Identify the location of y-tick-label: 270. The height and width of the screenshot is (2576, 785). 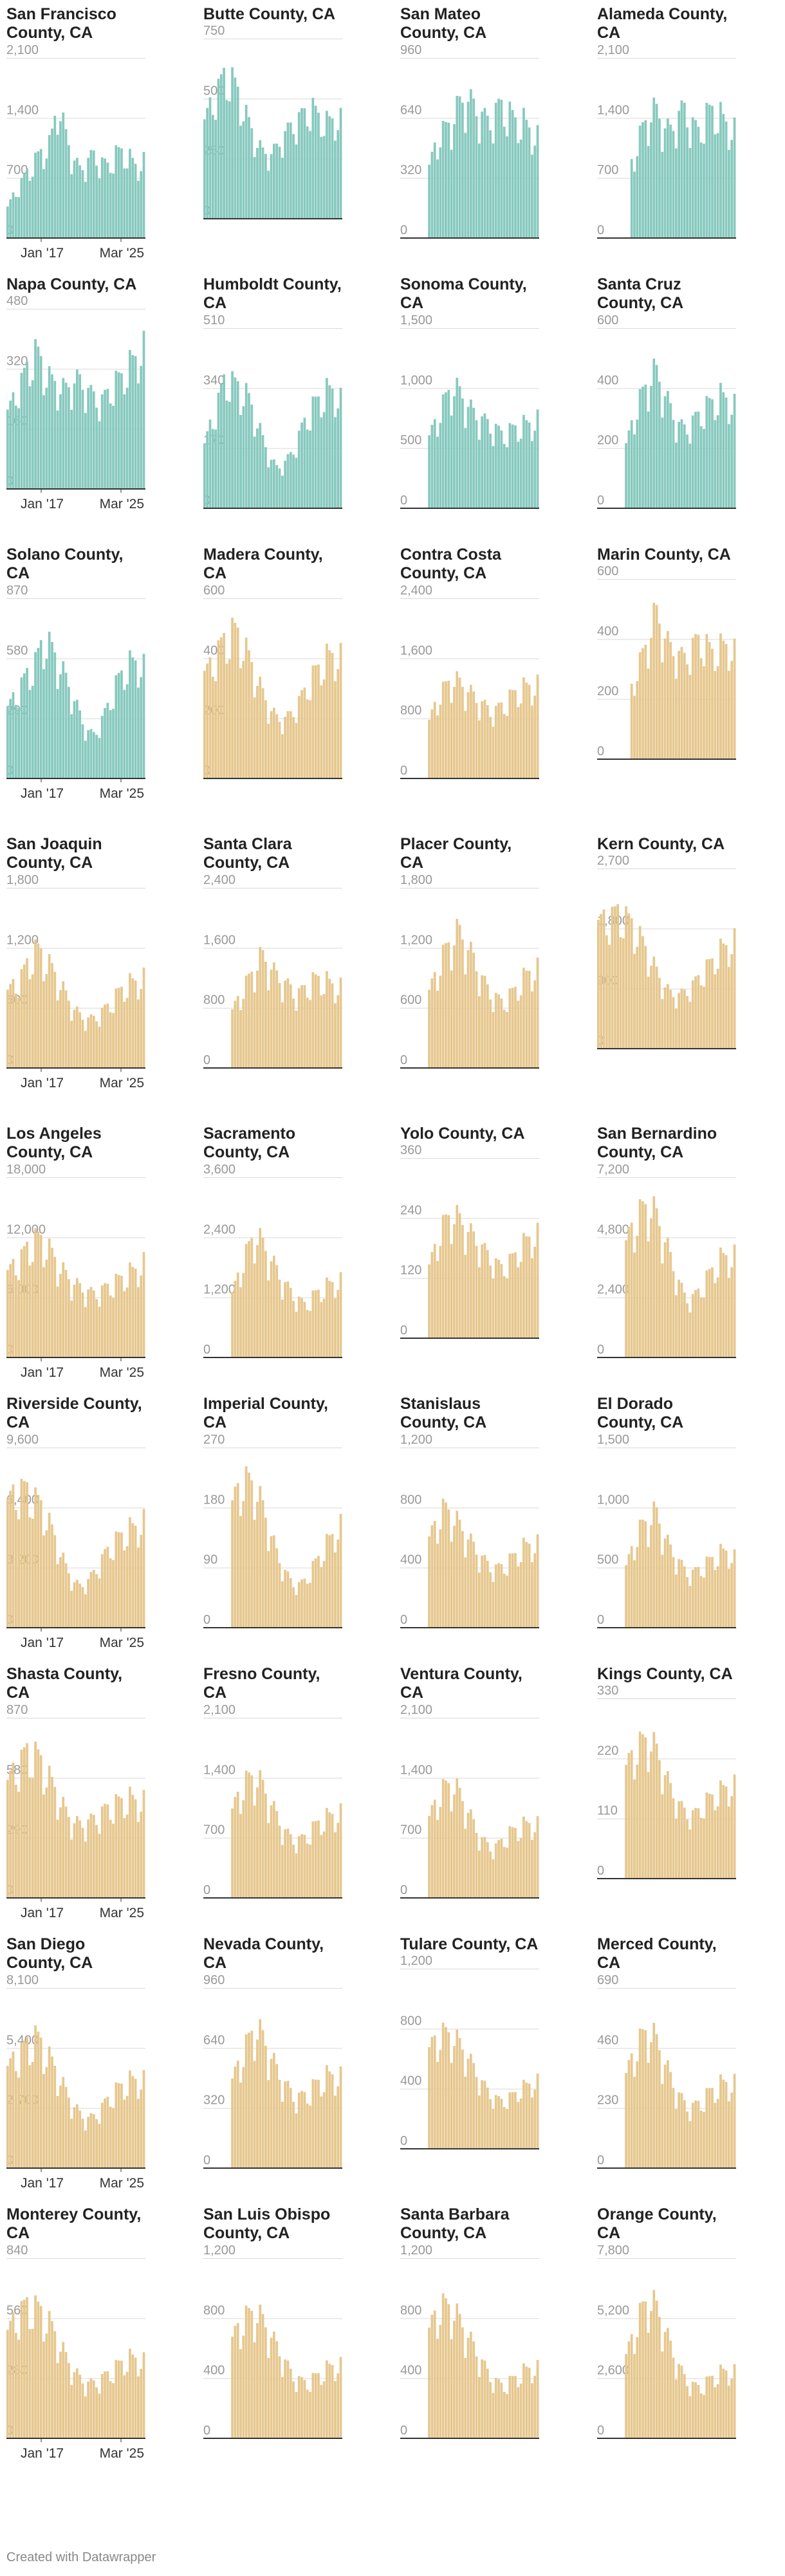
(214, 1440).